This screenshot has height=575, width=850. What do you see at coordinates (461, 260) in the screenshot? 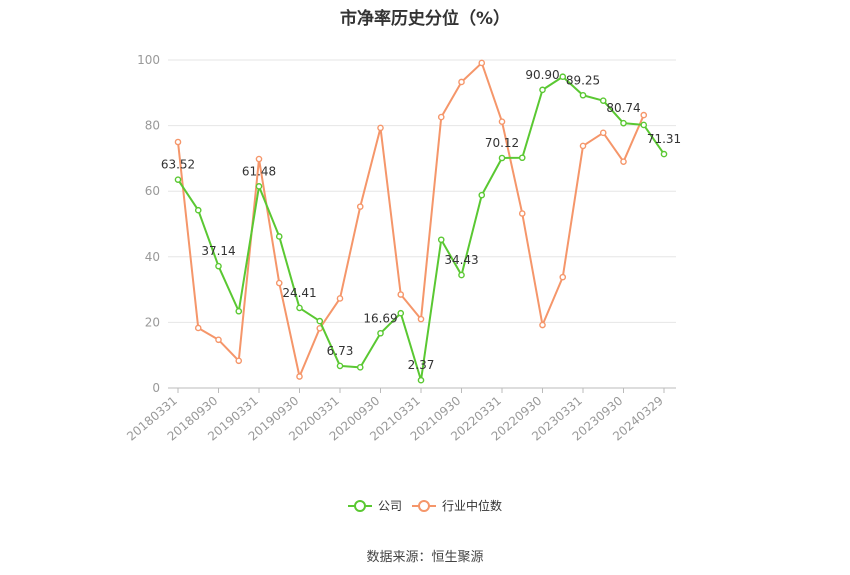
I see `data-label: 34.43` at bounding box center [461, 260].